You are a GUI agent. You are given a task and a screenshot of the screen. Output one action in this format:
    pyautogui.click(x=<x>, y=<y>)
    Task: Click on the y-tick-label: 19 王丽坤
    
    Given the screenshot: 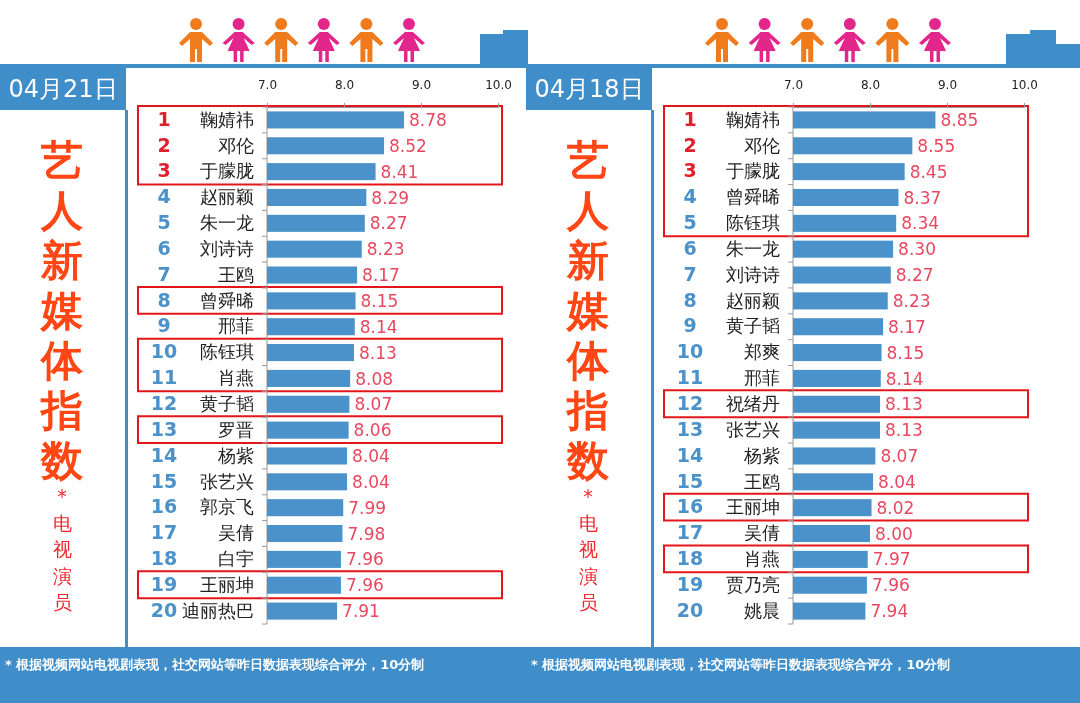 What is the action you would take?
    pyautogui.click(x=202, y=583)
    